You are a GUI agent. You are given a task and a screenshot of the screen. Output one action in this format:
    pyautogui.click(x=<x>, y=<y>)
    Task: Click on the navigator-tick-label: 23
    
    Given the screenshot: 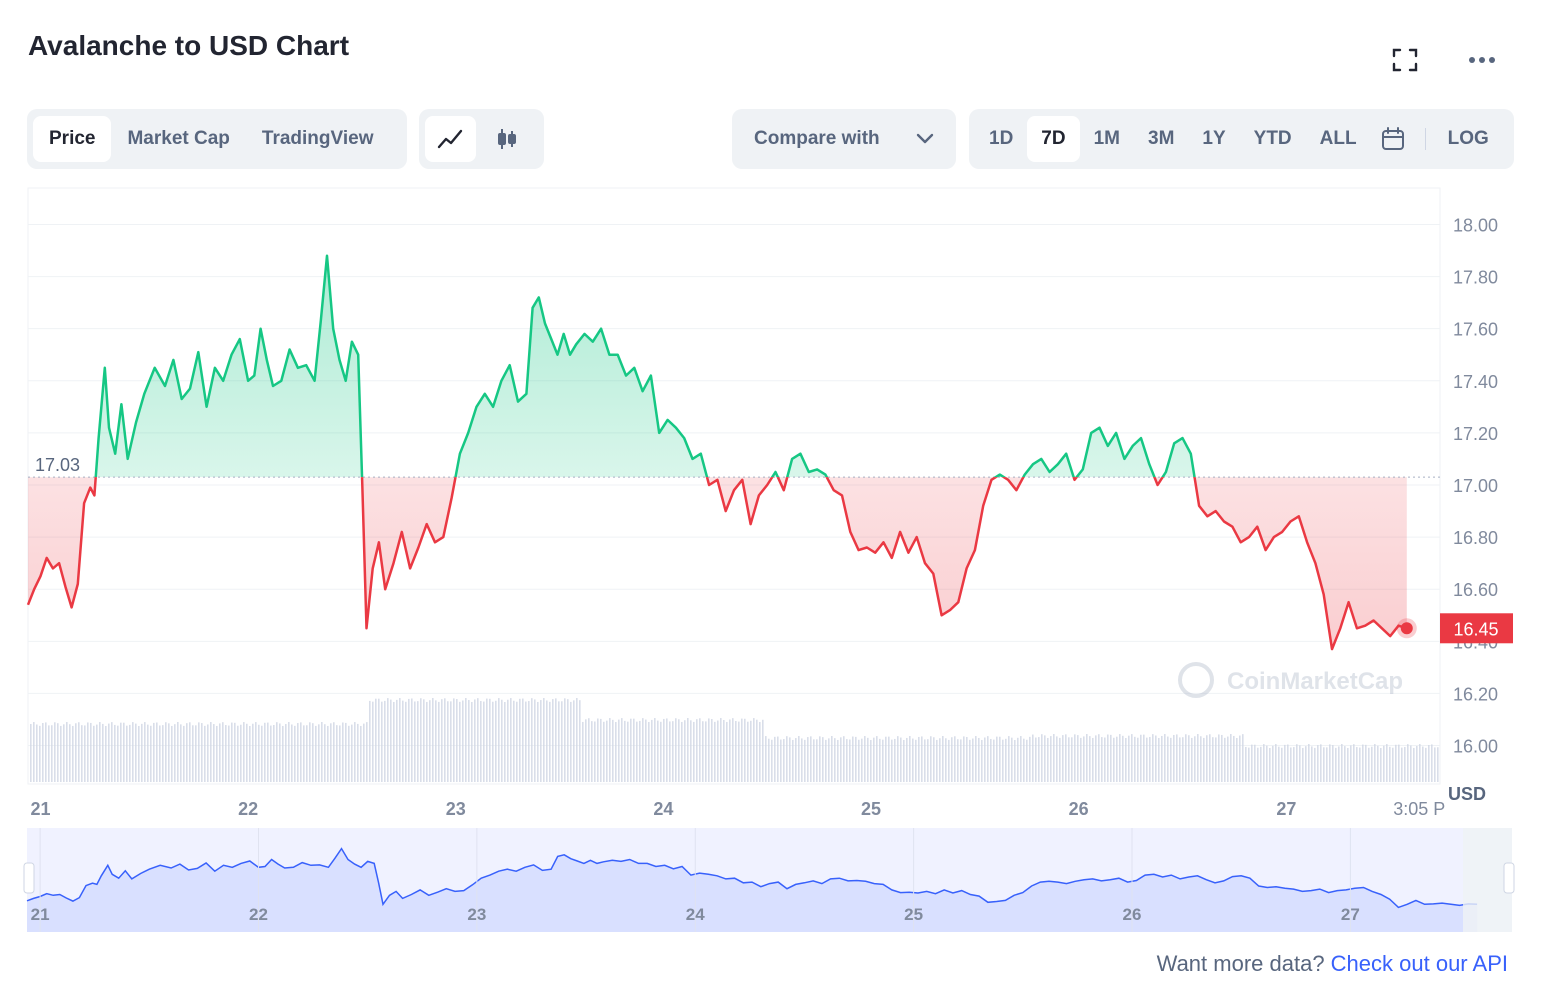 What is the action you would take?
    pyautogui.click(x=476, y=914)
    